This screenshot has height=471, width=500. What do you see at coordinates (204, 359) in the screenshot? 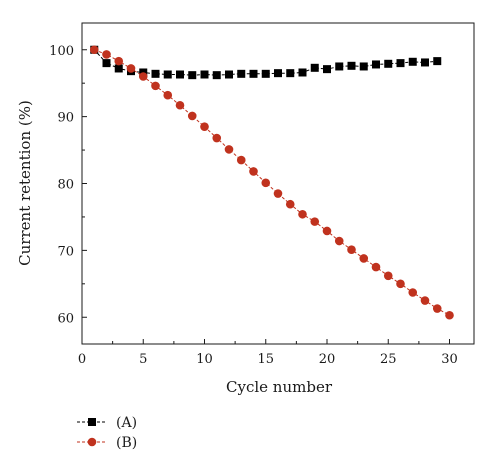
I see `x-tick-label: 10` at bounding box center [204, 359].